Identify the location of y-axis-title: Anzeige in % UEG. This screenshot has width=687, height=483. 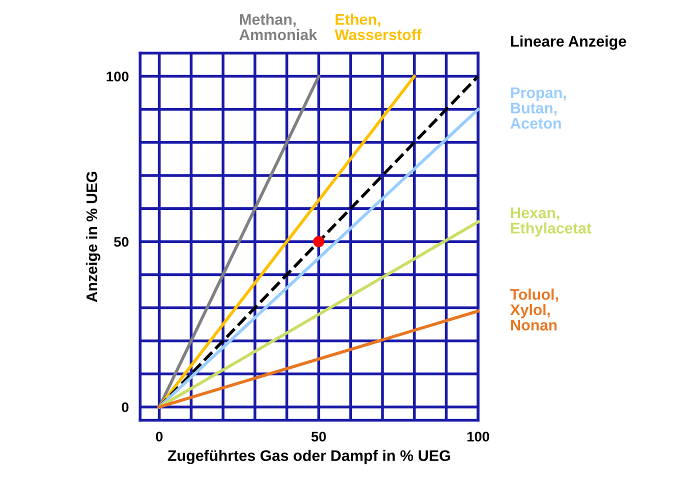
(93, 237).